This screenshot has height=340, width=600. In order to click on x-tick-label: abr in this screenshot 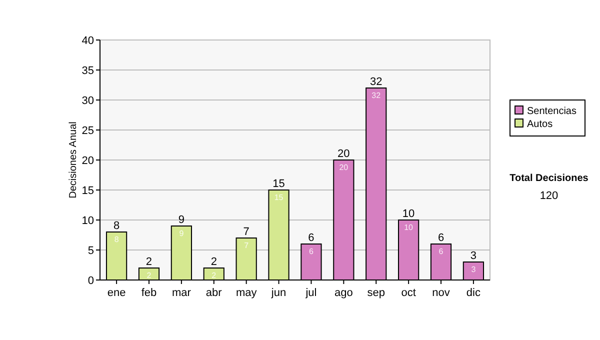, I will do `click(214, 293)`.